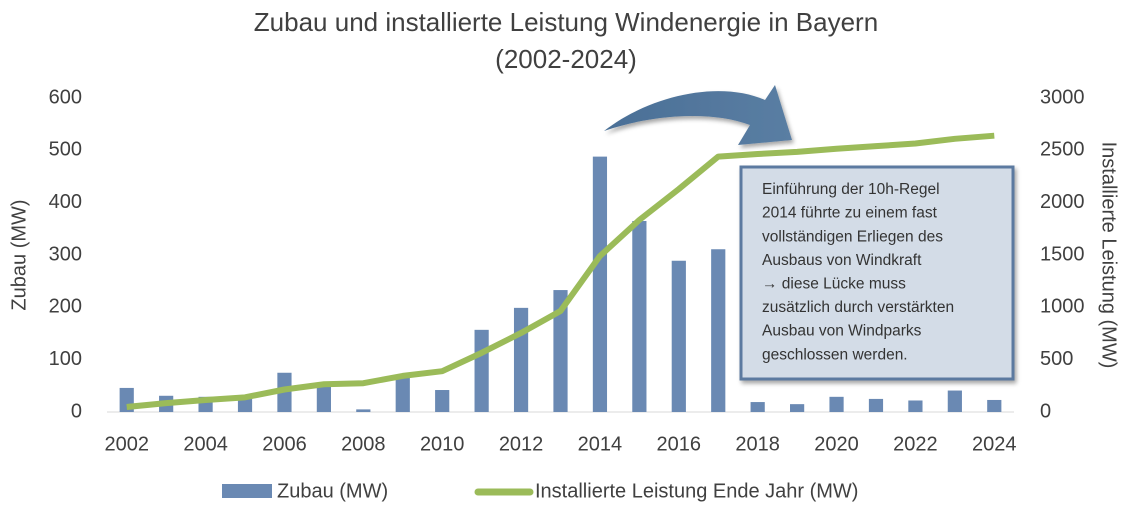 This screenshot has height=506, width=1126. Describe the element at coordinates (679, 444) in the screenshot. I see `x-tick-label: 2016` at that location.